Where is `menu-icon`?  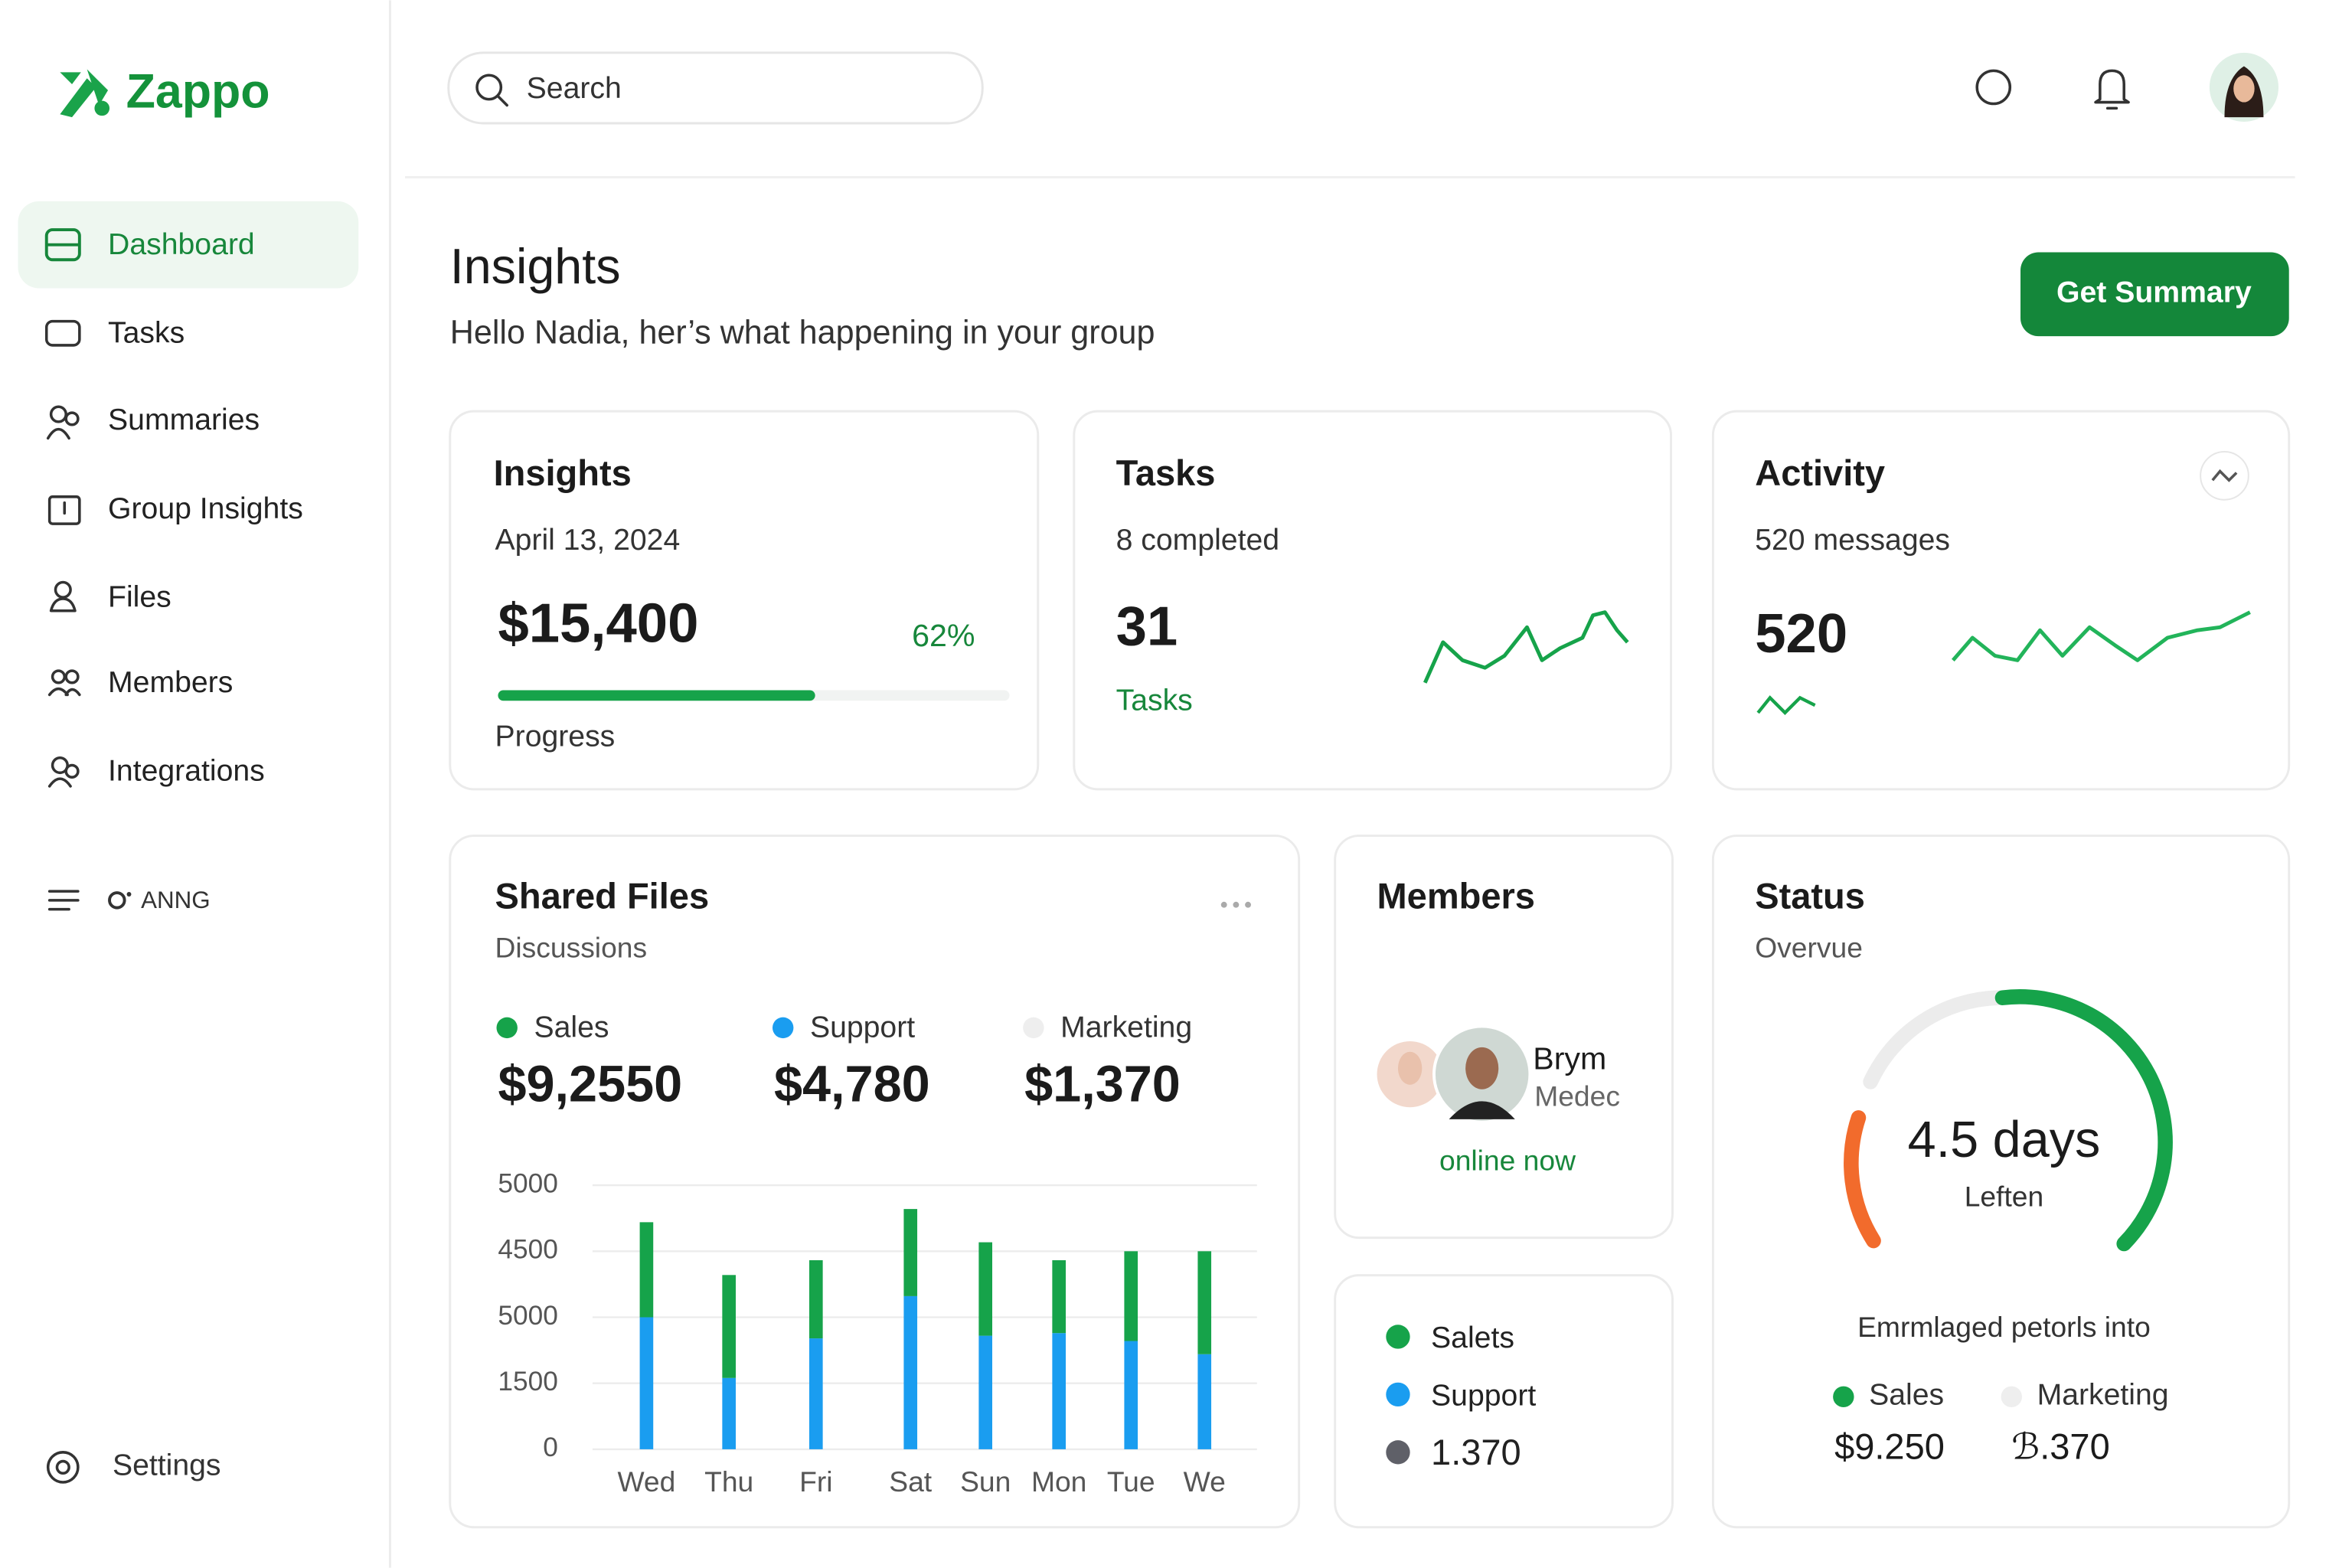
menu-icon is located at coordinates (63, 900).